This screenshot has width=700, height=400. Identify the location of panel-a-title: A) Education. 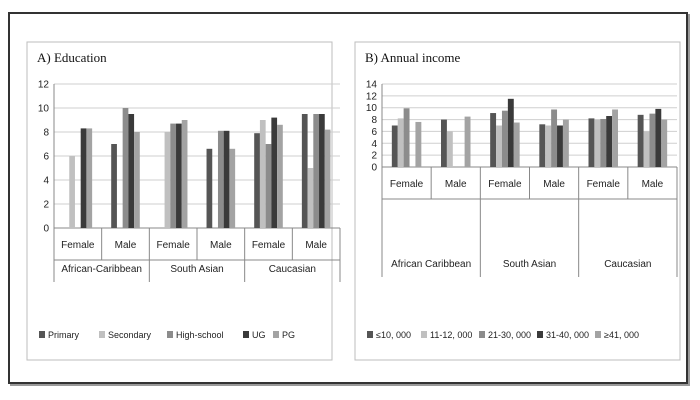
(72, 57).